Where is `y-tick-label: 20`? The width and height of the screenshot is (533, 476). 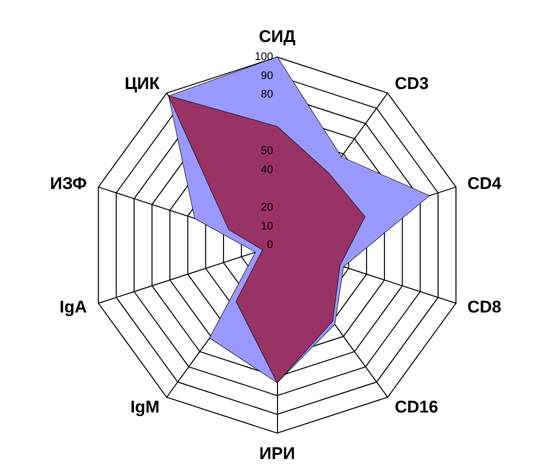 y-tick-label: 20 is located at coordinates (267, 208).